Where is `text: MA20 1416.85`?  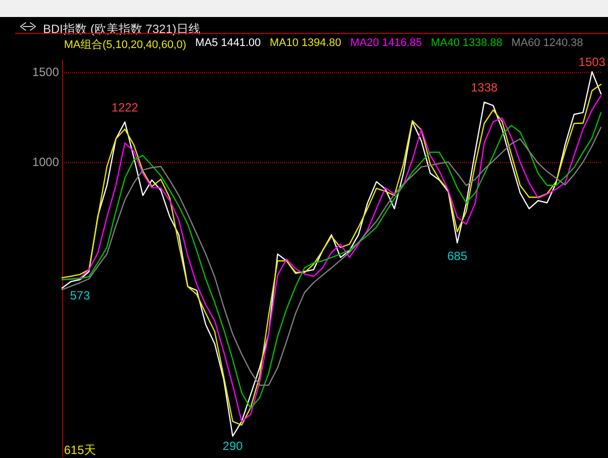 text: MA20 1416.85 is located at coordinates (386, 44).